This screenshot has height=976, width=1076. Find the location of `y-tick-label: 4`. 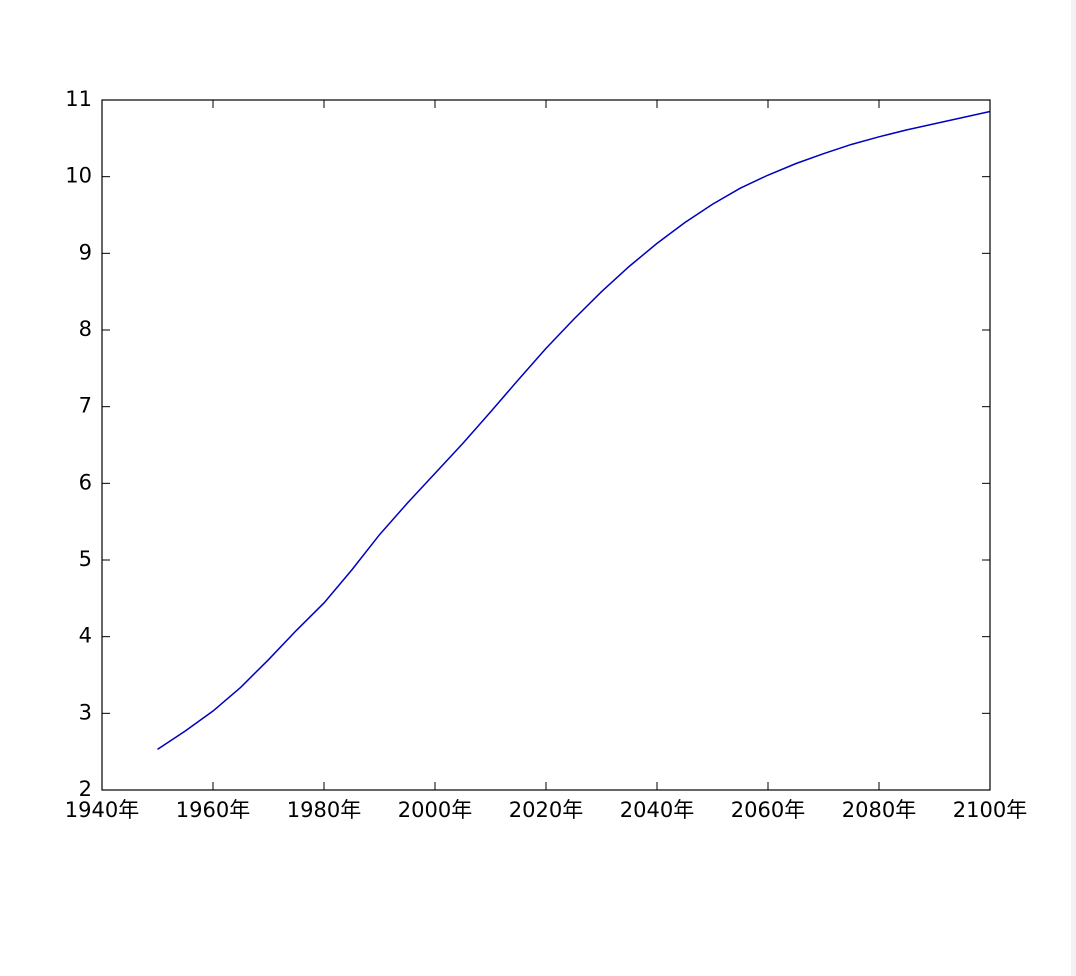

y-tick-label: 4 is located at coordinates (85, 636).